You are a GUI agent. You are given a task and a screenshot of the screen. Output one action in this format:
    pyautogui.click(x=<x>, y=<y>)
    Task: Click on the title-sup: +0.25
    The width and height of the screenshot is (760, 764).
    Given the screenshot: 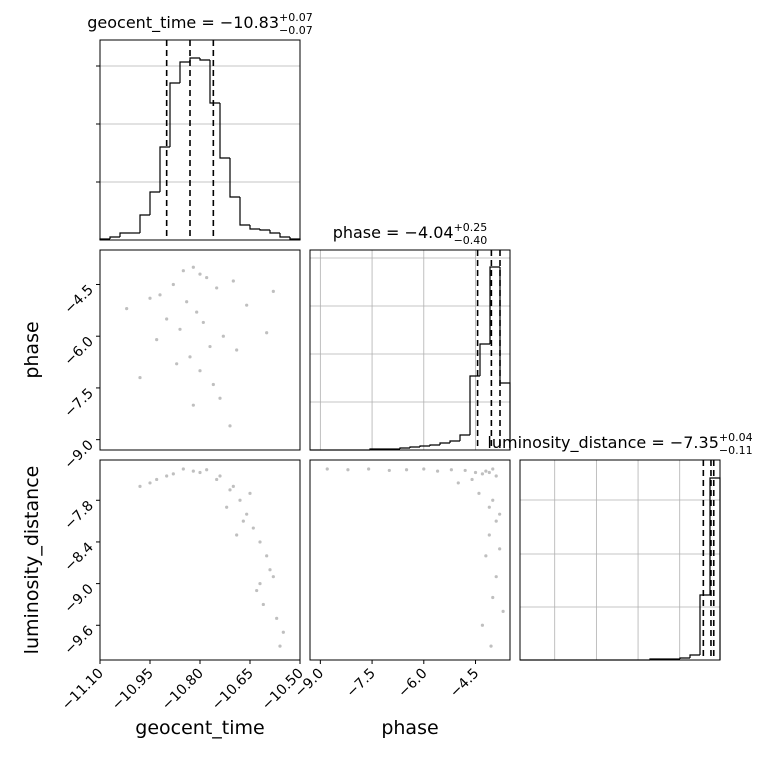 What is the action you would take?
    pyautogui.click(x=471, y=227)
    